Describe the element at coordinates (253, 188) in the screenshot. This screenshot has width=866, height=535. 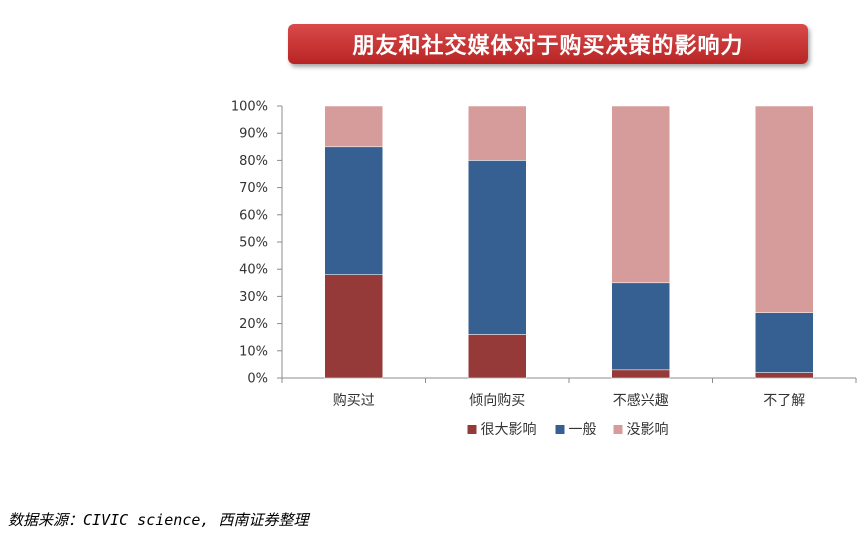
I see `y-tick-label: 70%` at that location.